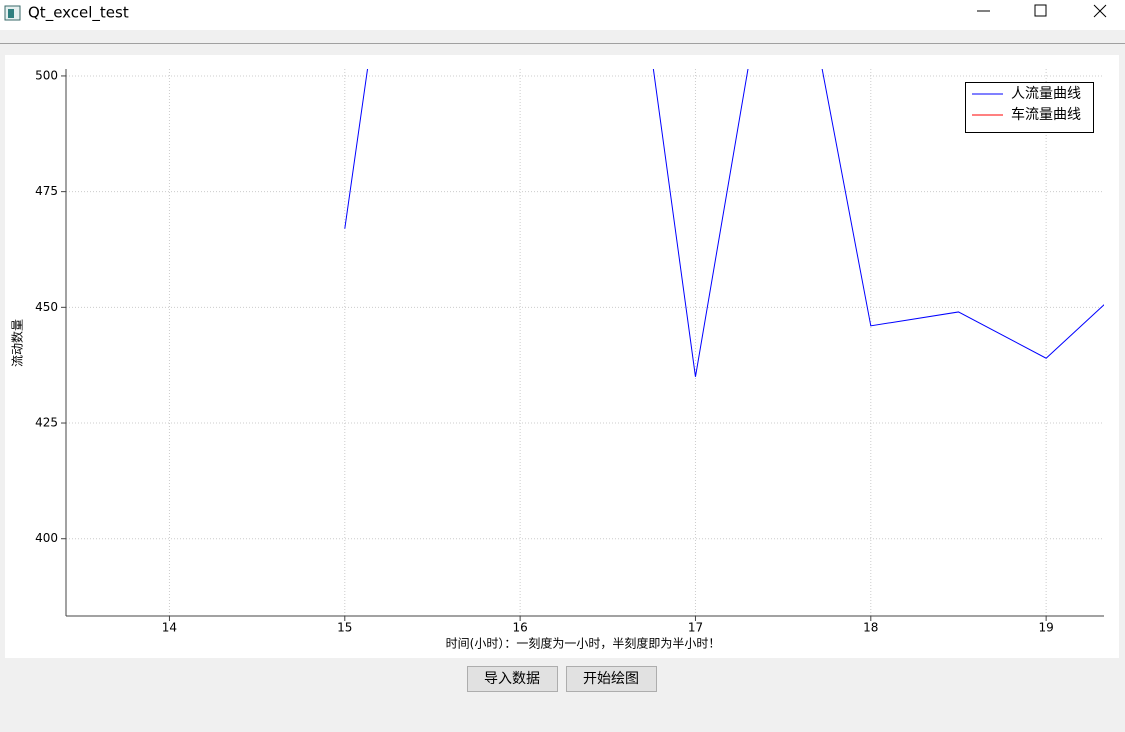 The image size is (1125, 732). I want to click on window-title: Qt_excel_test, so click(78, 13).